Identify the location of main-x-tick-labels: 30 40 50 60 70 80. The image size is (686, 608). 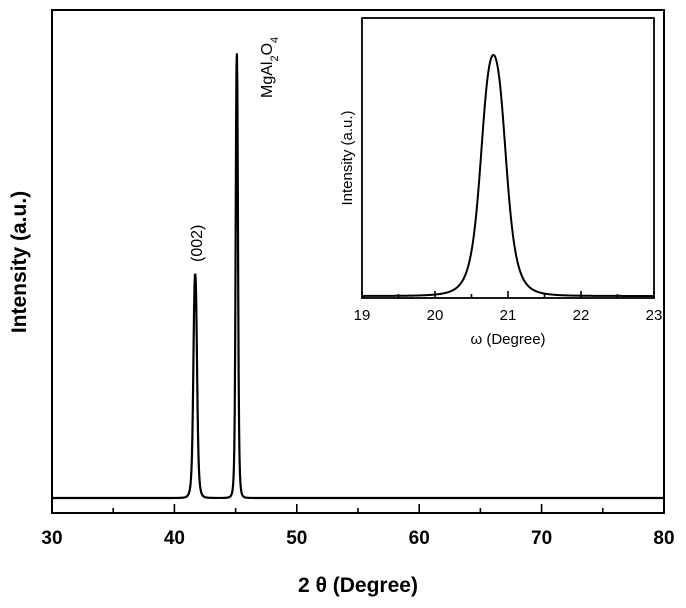
(357, 538).